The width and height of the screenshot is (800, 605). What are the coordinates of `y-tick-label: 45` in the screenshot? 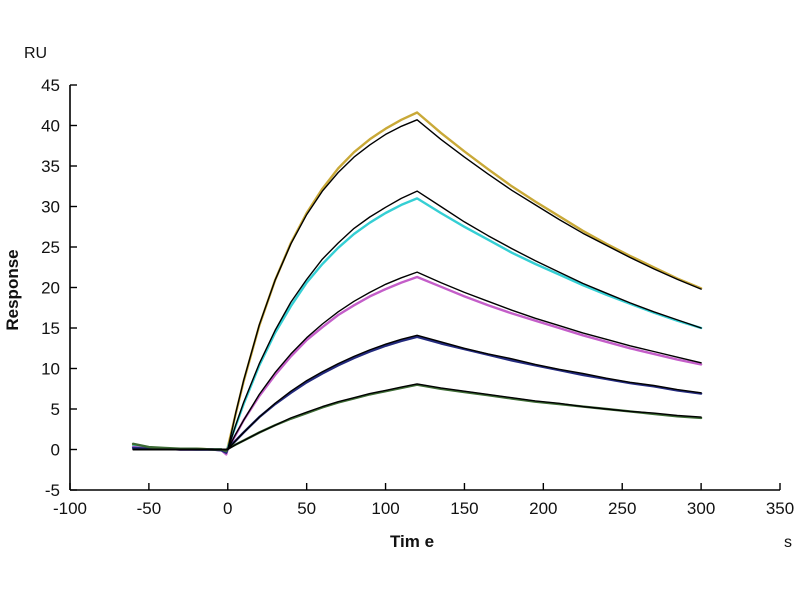 It's located at (50, 85).